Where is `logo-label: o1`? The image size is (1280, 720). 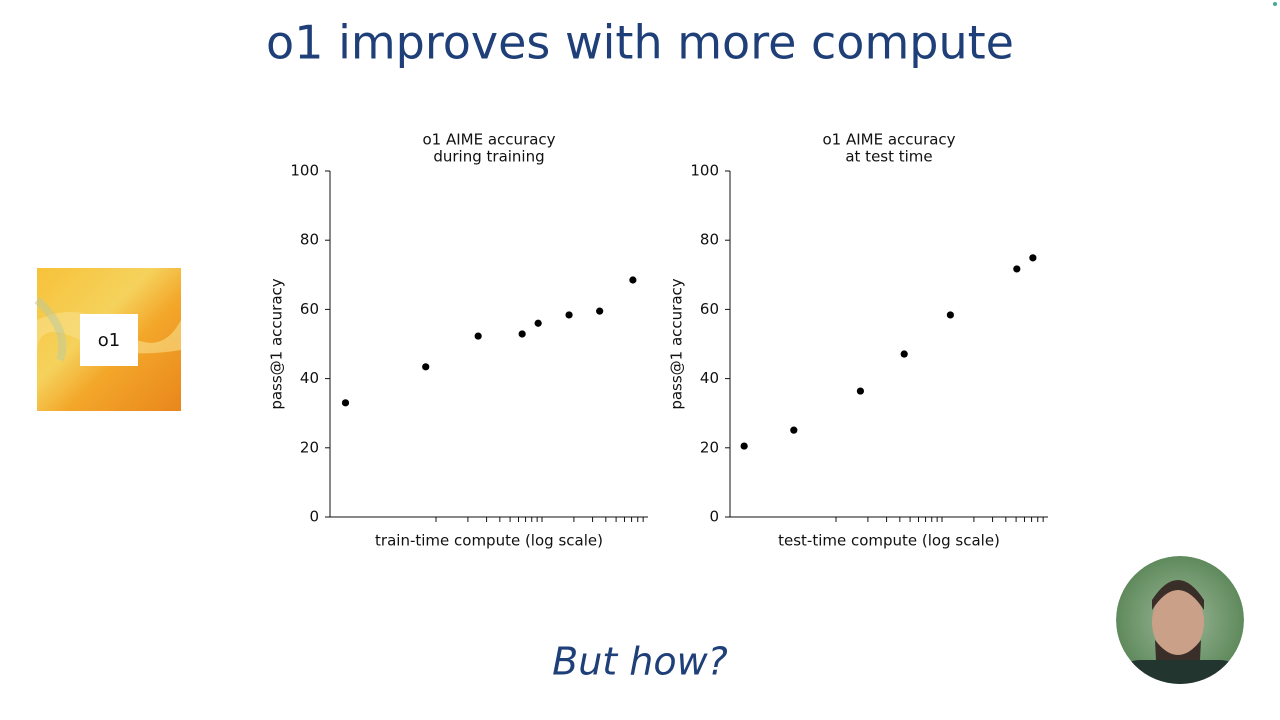 logo-label: o1 is located at coordinates (109, 340).